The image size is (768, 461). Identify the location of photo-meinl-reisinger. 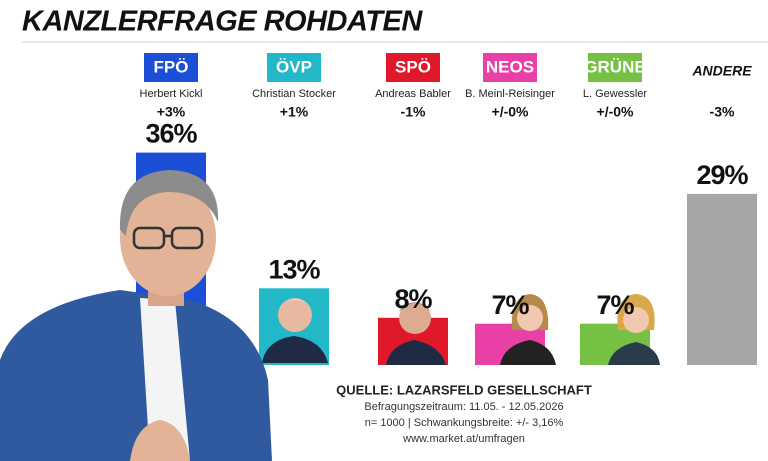
(528, 329).